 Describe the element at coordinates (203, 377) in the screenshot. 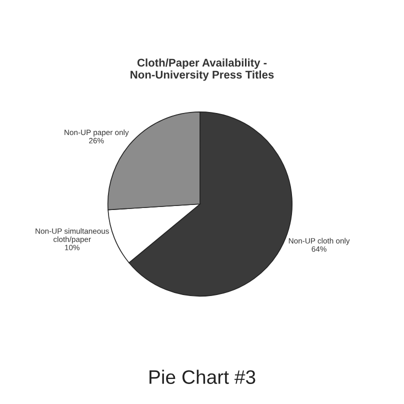

I see `text: Pie Chart #3` at that location.